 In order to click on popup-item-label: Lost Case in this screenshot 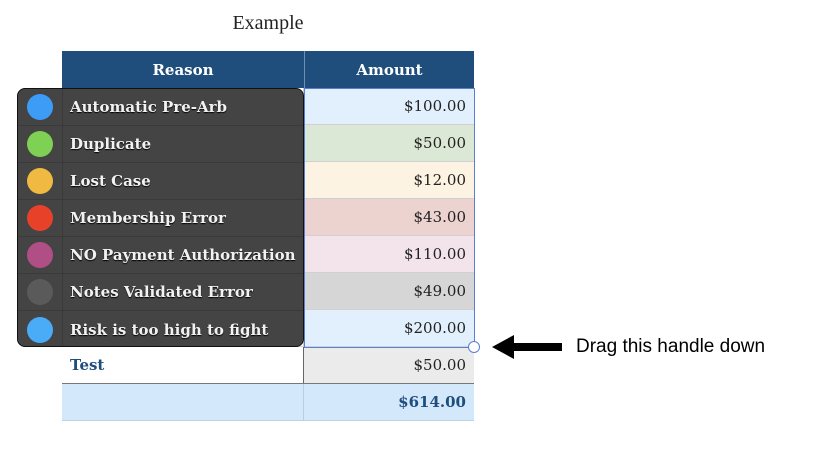, I will do `click(110, 181)`.